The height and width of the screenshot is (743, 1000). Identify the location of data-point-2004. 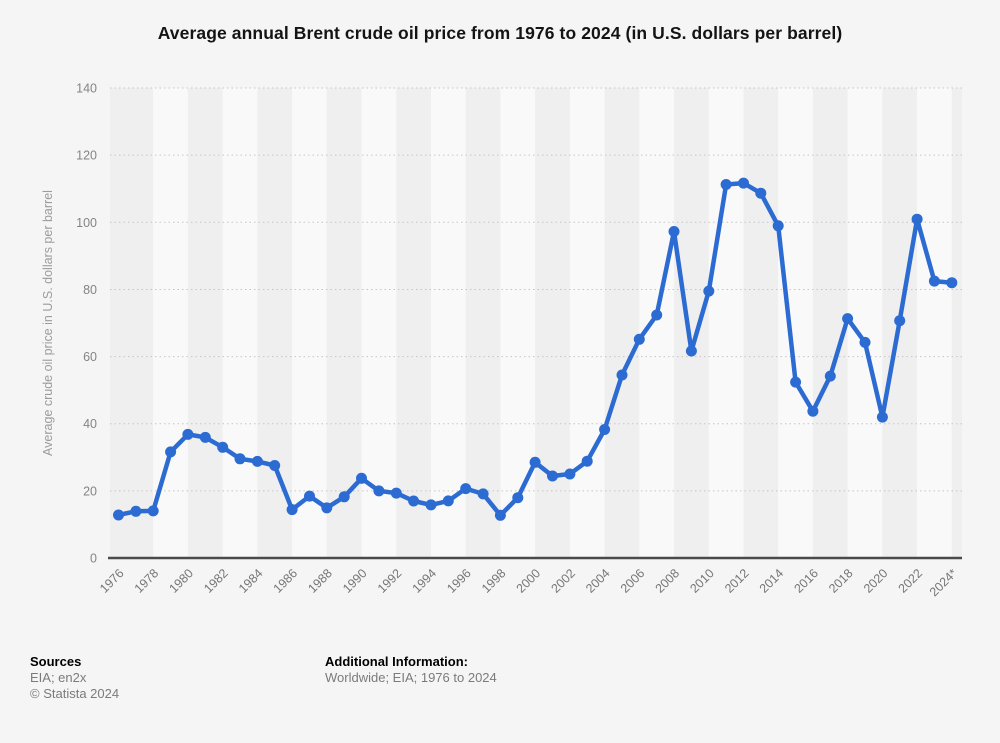
(605, 429).